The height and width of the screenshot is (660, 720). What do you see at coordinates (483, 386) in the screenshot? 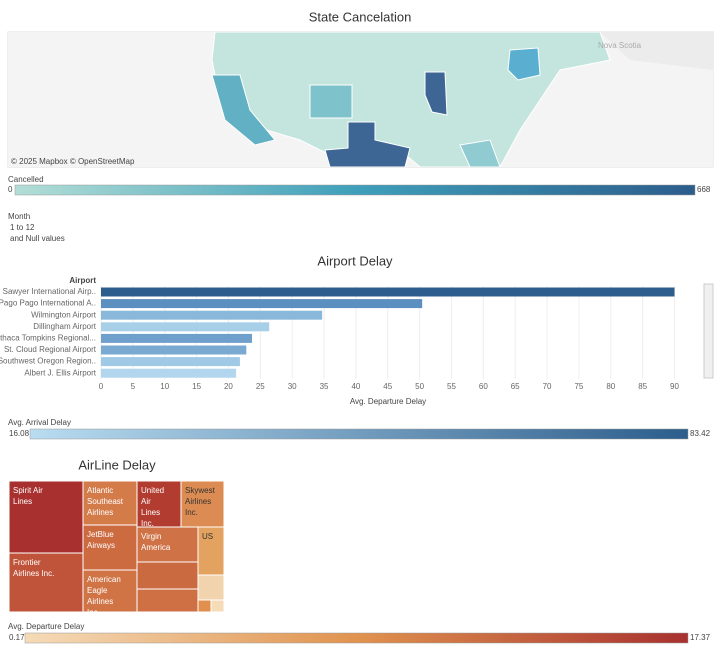
I see `x-tick-label: 60` at bounding box center [483, 386].